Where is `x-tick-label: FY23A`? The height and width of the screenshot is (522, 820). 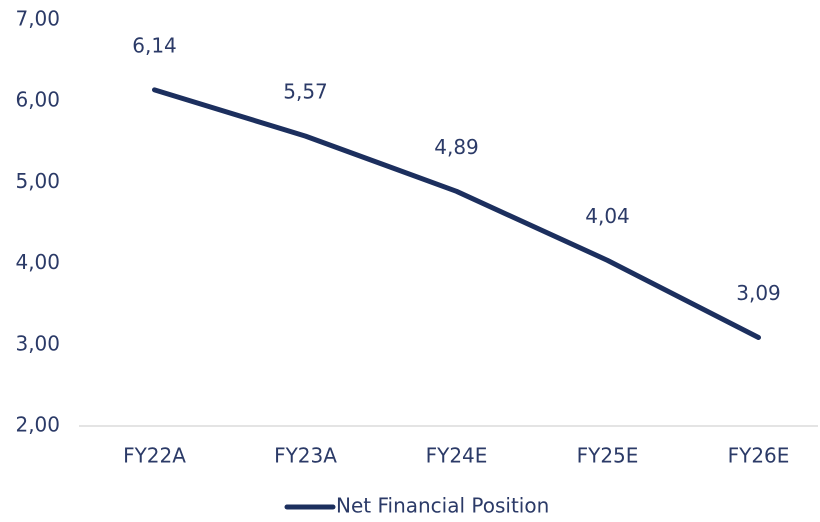 x-tick-label: FY23A is located at coordinates (305, 456).